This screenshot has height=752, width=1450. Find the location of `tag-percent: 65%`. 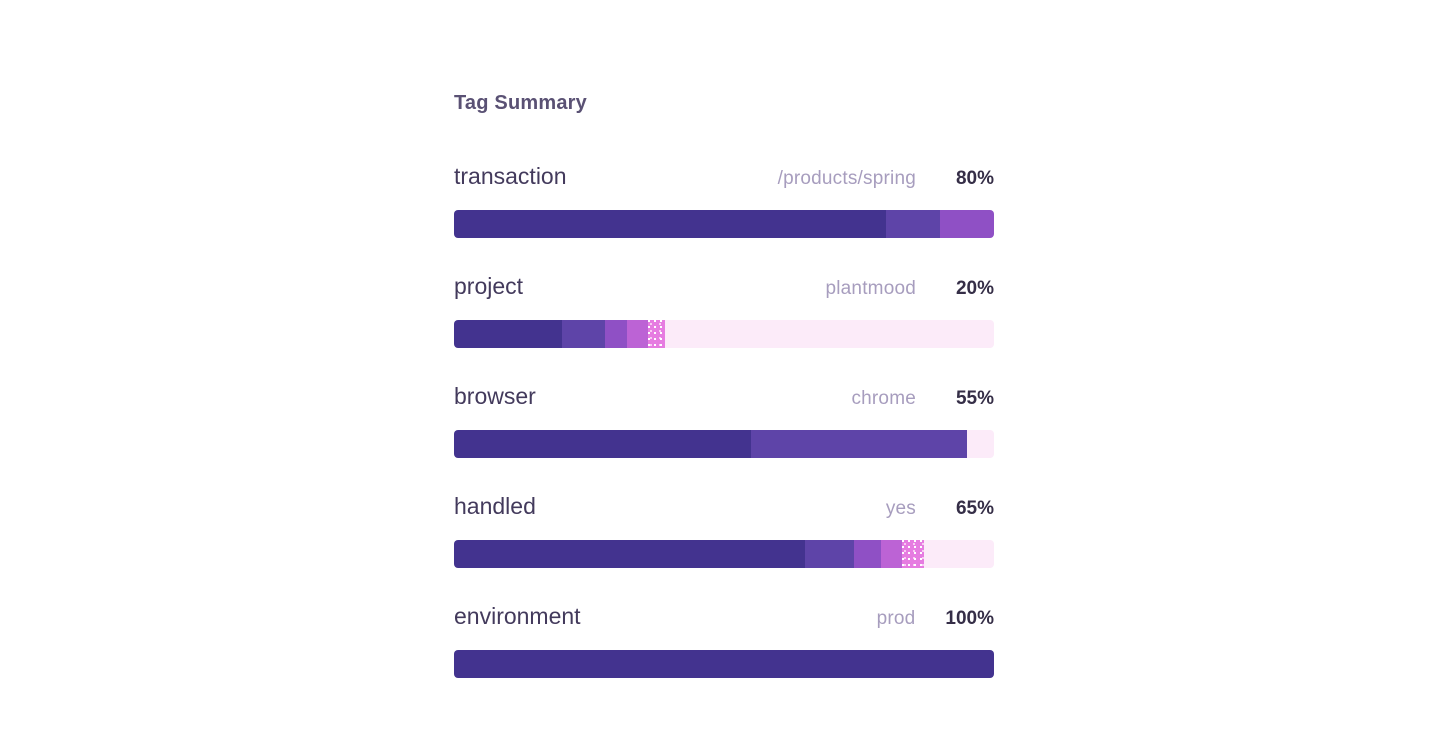

tag-percent: 65% is located at coordinates (974, 508).